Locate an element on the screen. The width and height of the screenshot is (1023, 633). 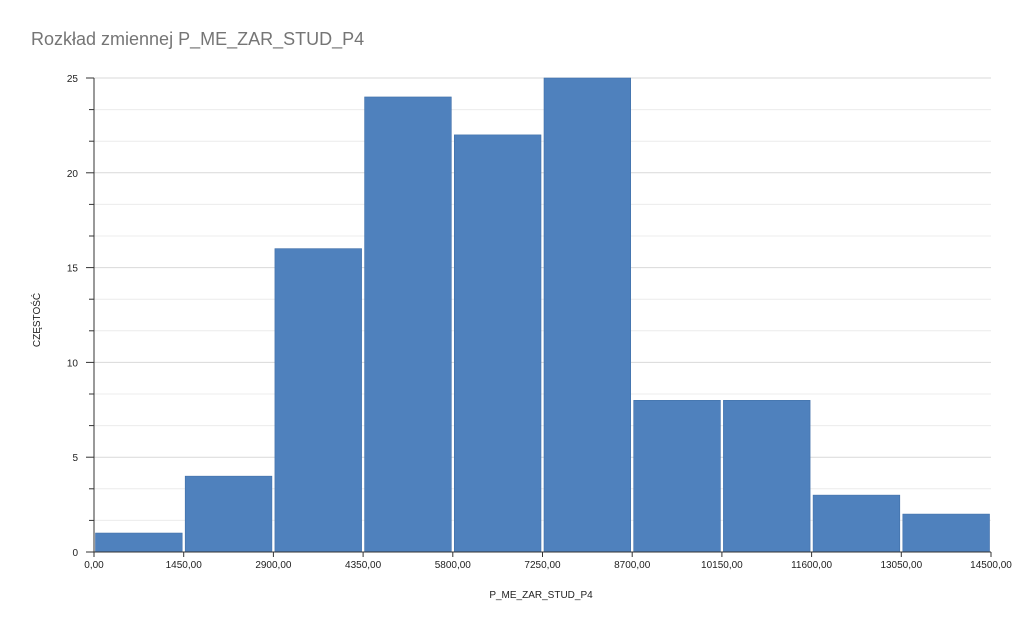
y-tick-label: 25 is located at coordinates (73, 79).